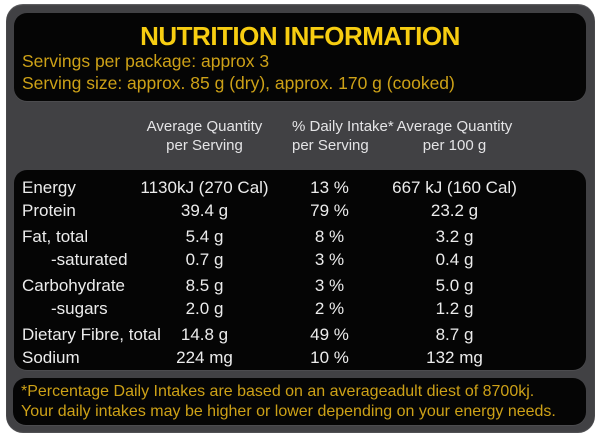 The width and height of the screenshot is (600, 440). What do you see at coordinates (329, 210) in the screenshot?
I see `value-daily-intake: 79 %` at bounding box center [329, 210].